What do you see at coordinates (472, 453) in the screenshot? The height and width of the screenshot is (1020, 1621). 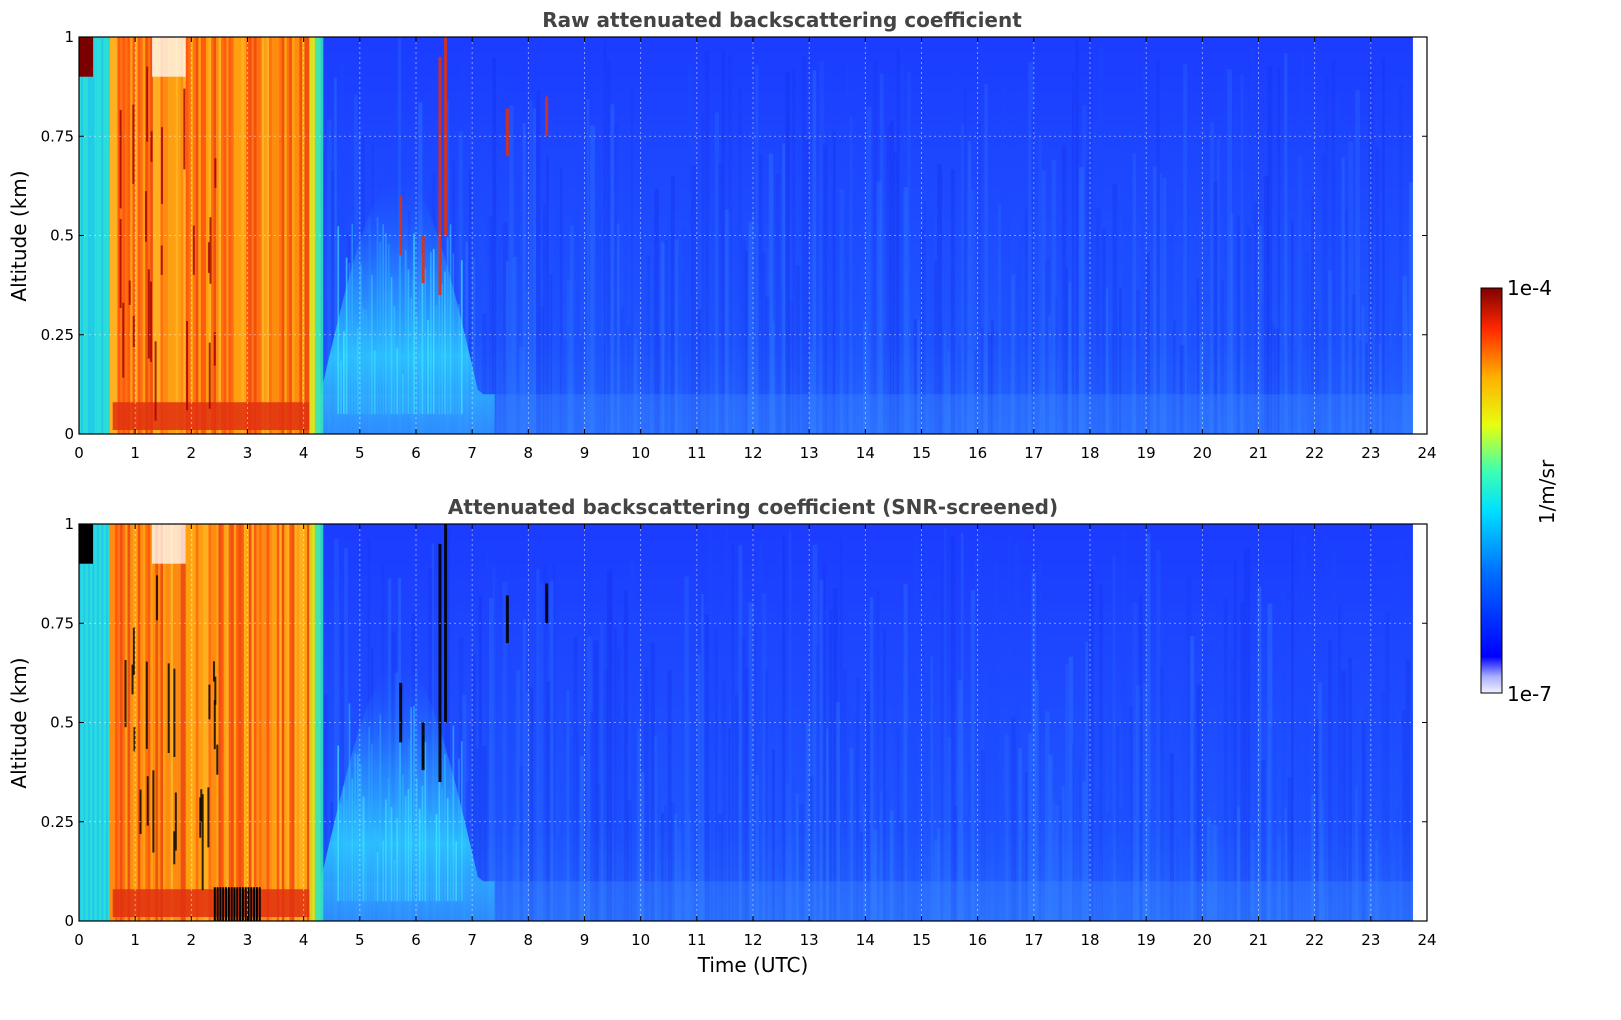 I see `x-tick-label: 7` at bounding box center [472, 453].